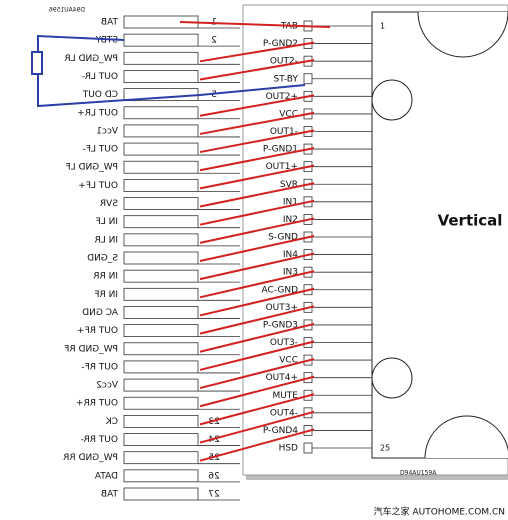  What do you see at coordinates (285, 396) in the screenshot?
I see `pin-label: MUTE` at bounding box center [285, 396].